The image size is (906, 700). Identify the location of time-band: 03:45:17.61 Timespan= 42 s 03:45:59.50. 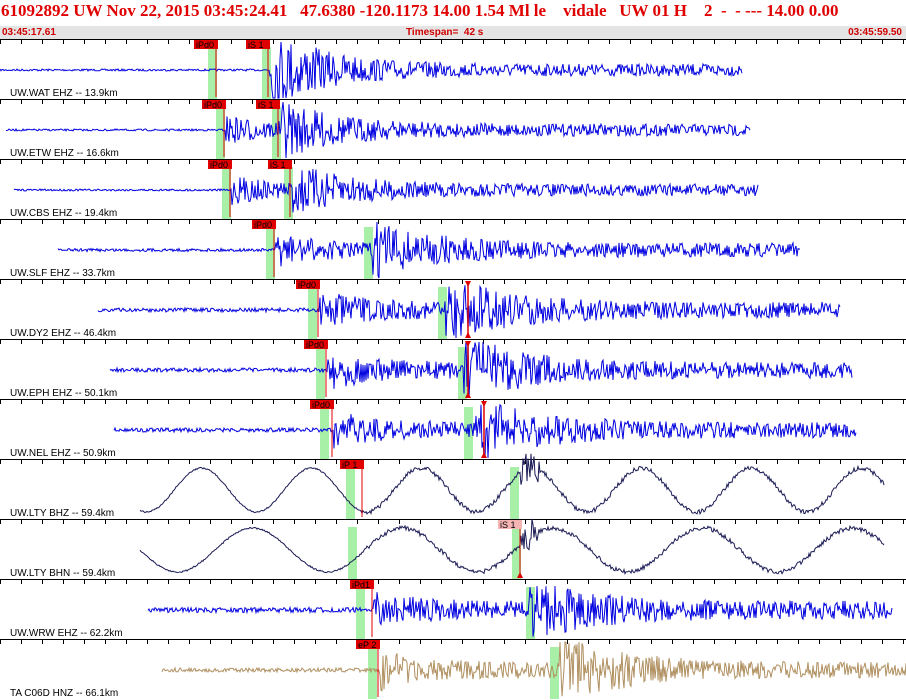
(453, 32).